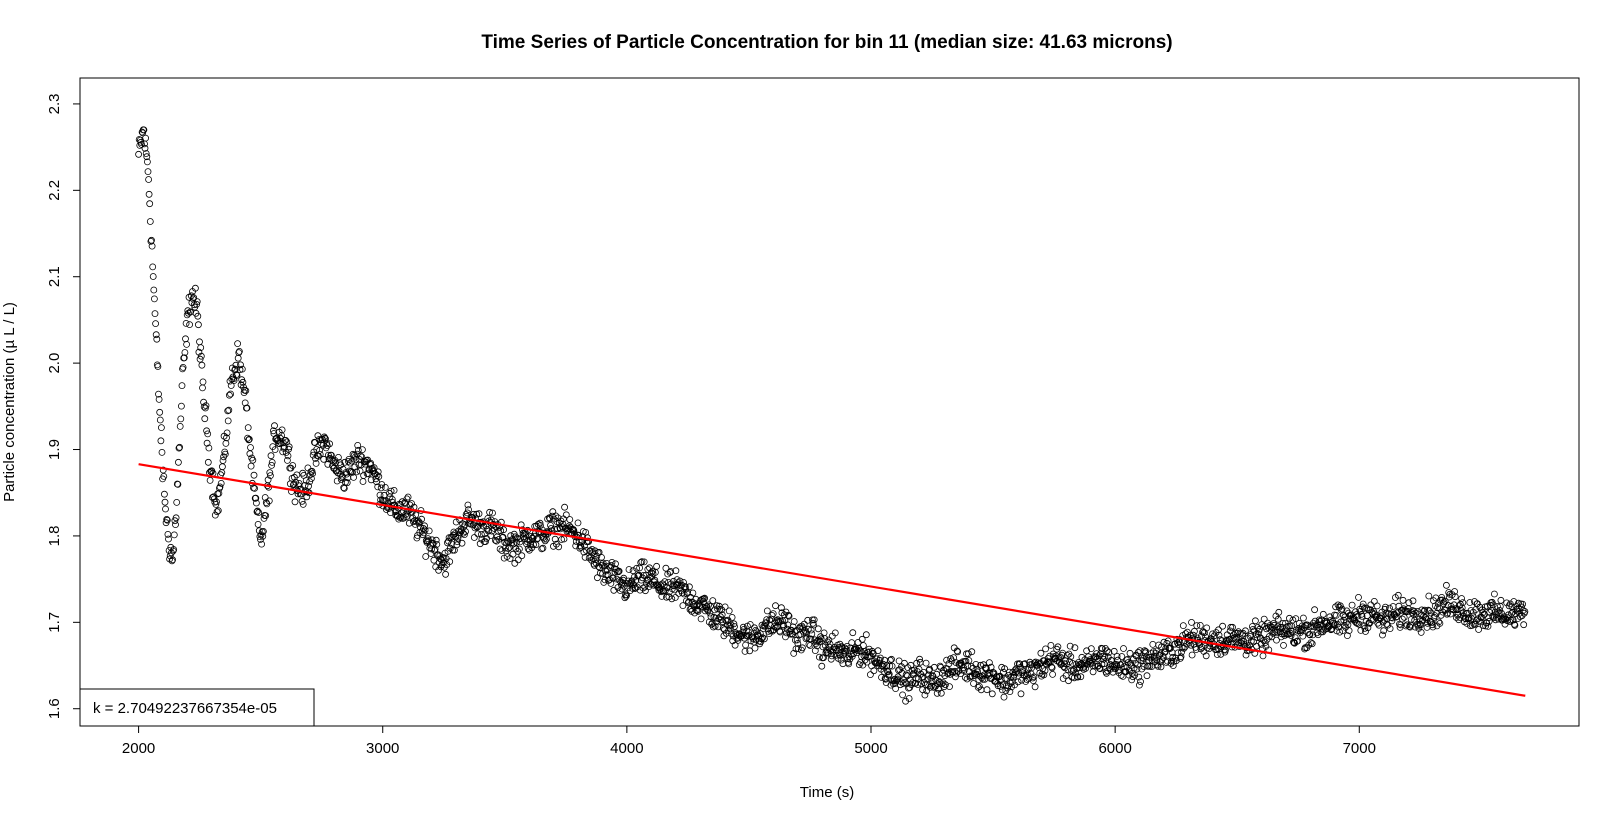 The width and height of the screenshot is (1600, 817). I want to click on legend-text: k = 2.70492237667354e-05, so click(185, 708).